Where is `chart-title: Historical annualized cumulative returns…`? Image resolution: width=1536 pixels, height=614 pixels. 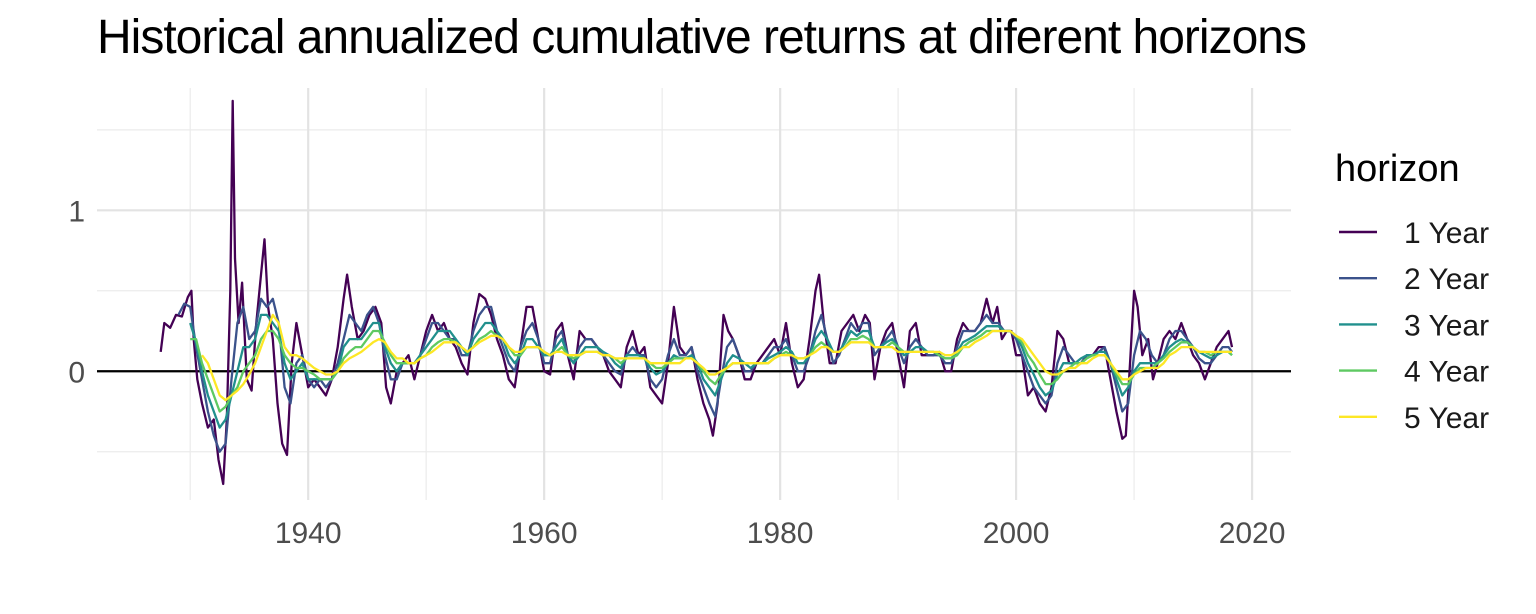 chart-title: Historical annualized cumulative returns… is located at coordinates (702, 37).